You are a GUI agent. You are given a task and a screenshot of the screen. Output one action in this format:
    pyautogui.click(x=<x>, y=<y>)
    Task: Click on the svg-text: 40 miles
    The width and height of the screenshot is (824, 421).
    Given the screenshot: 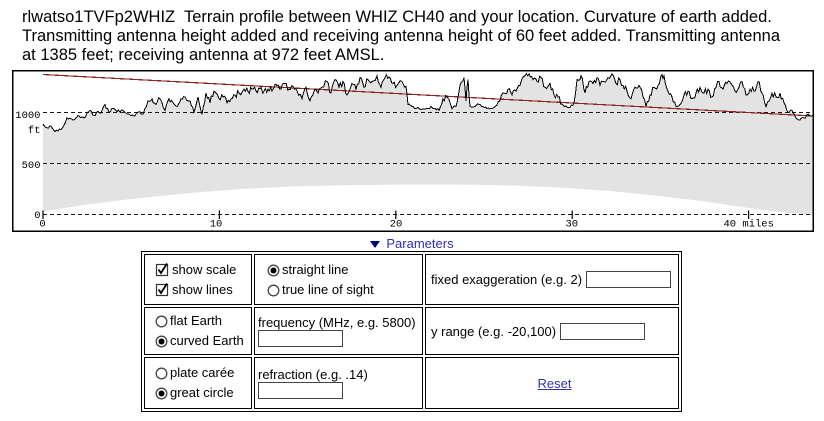 What is the action you would take?
    pyautogui.click(x=749, y=225)
    